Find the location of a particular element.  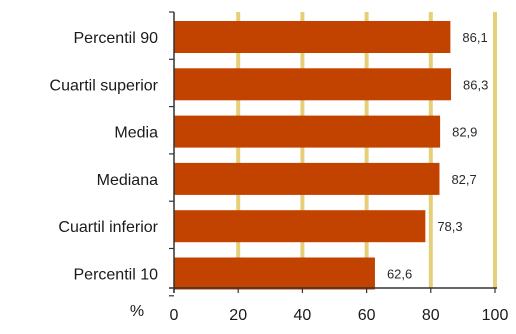

x-tick-label-80: 80 is located at coordinates (431, 315).